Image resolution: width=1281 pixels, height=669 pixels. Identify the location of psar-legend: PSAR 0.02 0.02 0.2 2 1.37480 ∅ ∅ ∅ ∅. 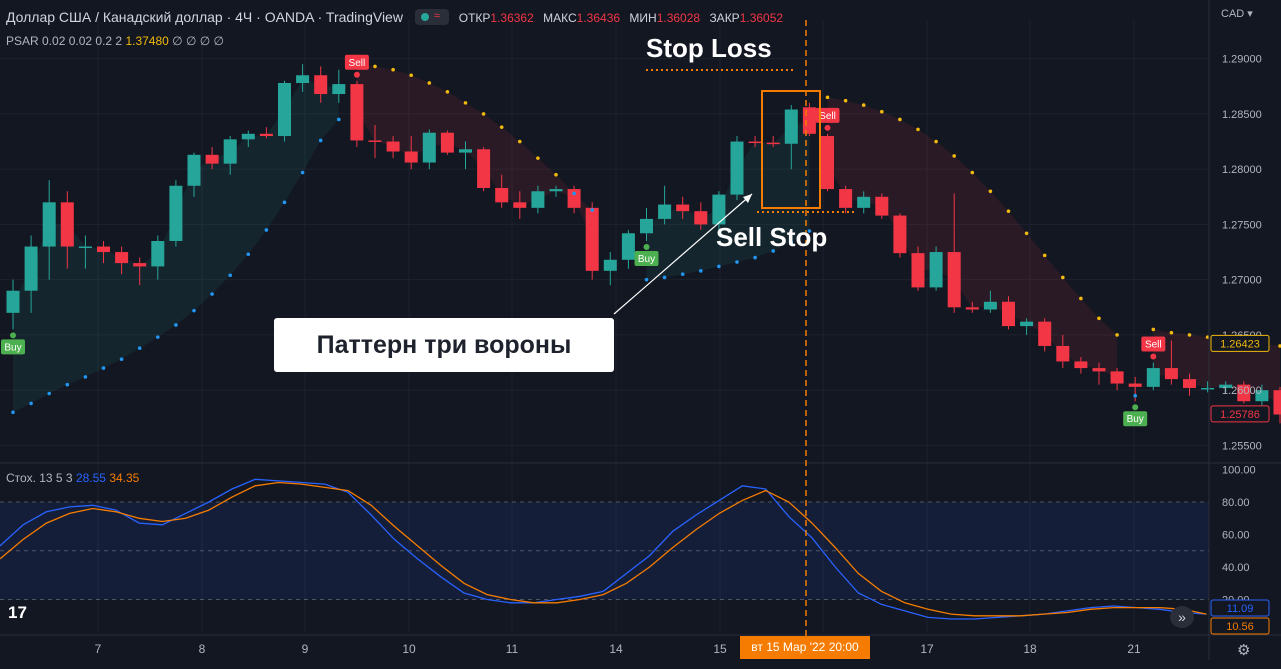
(115, 41).